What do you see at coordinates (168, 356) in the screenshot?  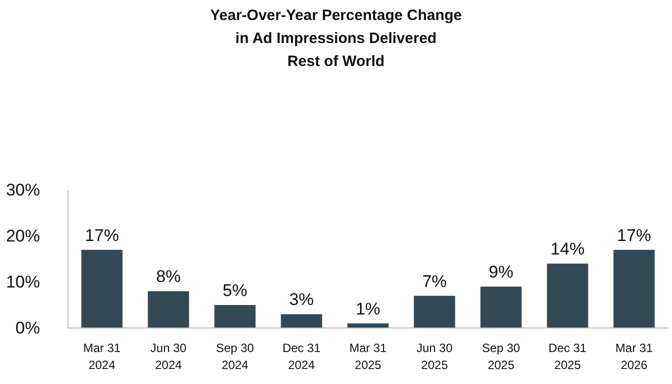 I see `x-tick-label: Jun 30 2024` at bounding box center [168, 356].